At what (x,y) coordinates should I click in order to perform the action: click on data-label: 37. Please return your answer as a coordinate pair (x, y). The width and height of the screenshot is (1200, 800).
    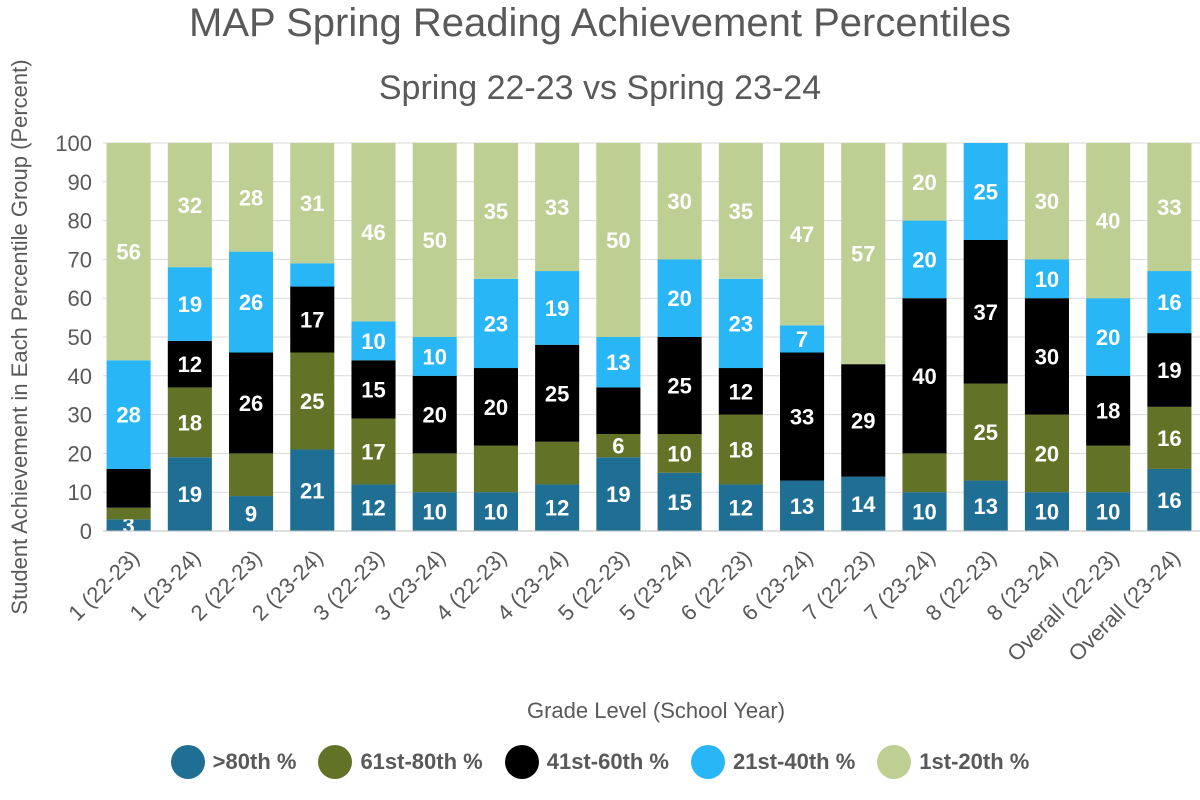
    Looking at the image, I should click on (985, 312).